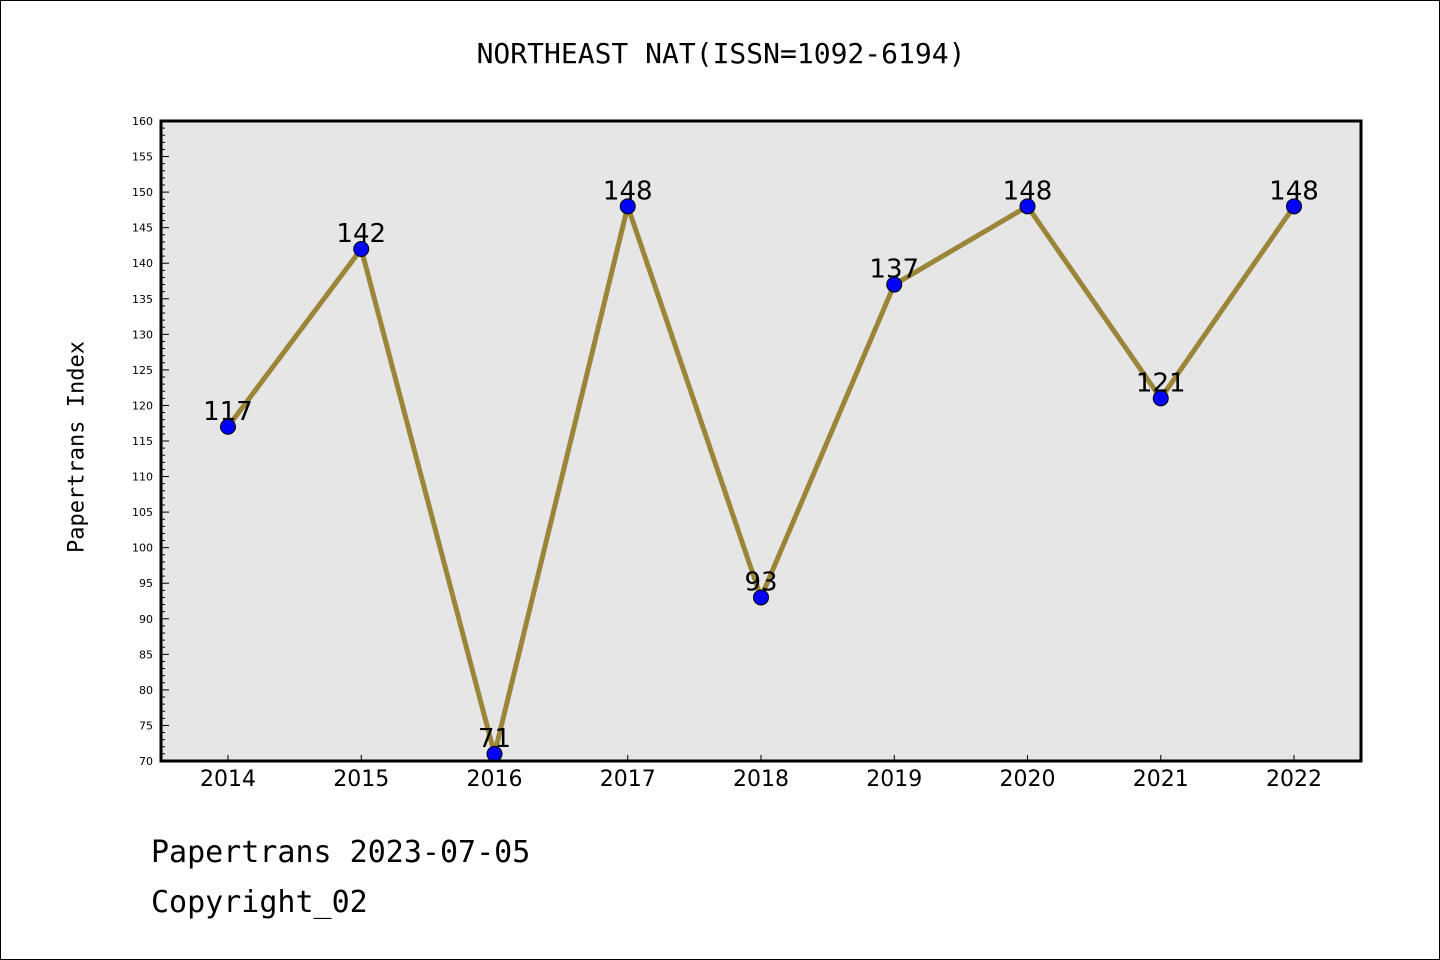 This screenshot has width=1440, height=960. Describe the element at coordinates (495, 779) in the screenshot. I see `x-tick-label: 2016` at that location.